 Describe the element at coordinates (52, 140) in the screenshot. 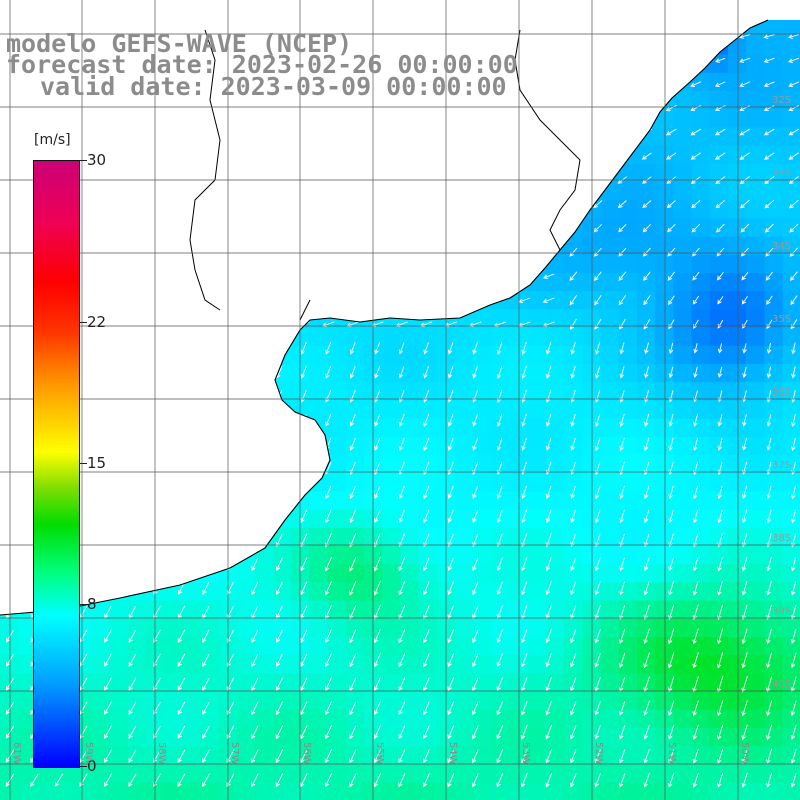

I see `colorbar-unit: [m/s]` at that location.